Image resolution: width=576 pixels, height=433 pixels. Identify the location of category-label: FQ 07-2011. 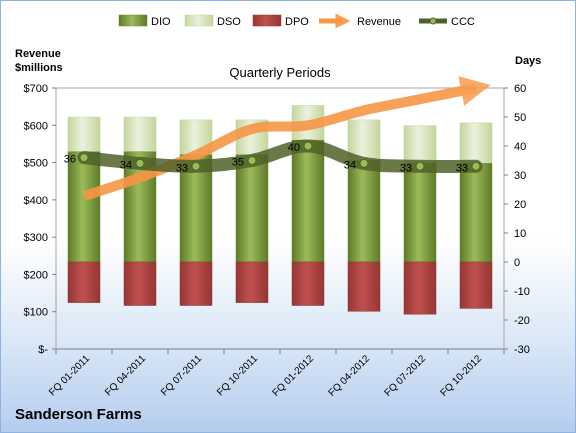
(181, 375).